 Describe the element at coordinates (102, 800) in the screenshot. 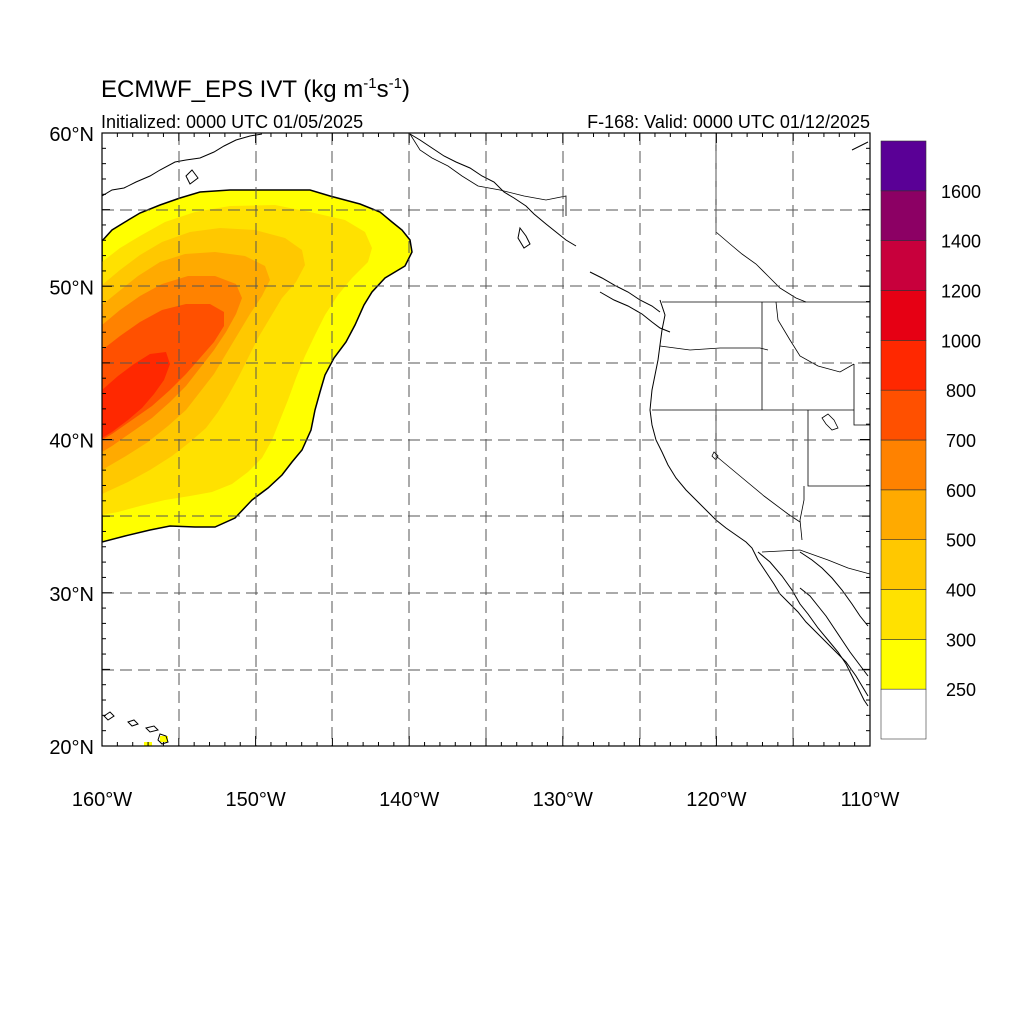

I see `x-tick-label: 160°W` at that location.